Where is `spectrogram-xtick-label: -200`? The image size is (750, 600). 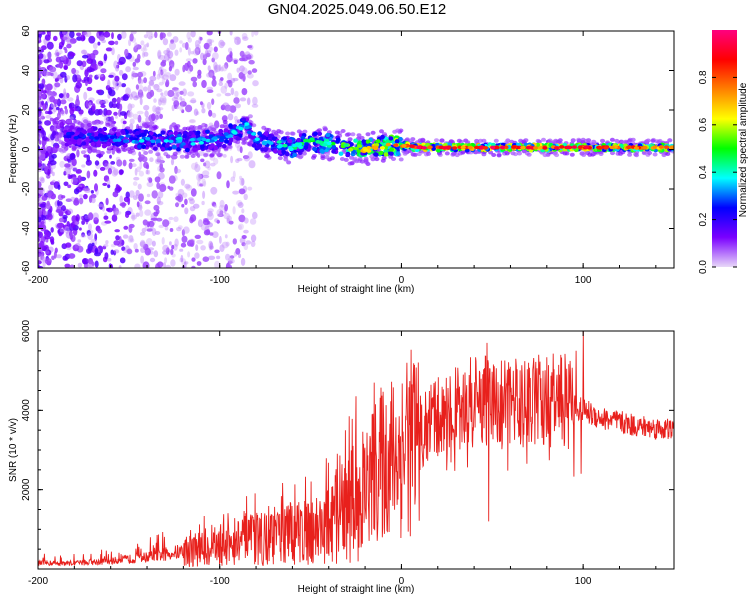
spectrogram-xtick-label: -200 is located at coordinates (38, 280).